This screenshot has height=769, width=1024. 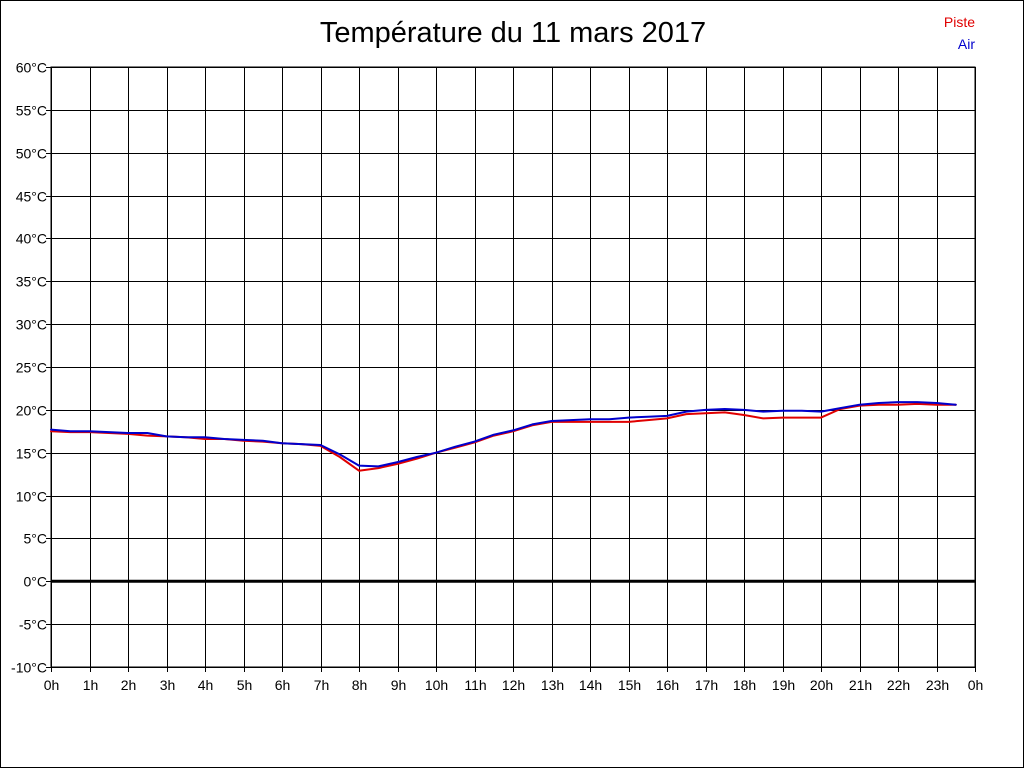 I want to click on x-tick-label: 1h, so click(x=91, y=685).